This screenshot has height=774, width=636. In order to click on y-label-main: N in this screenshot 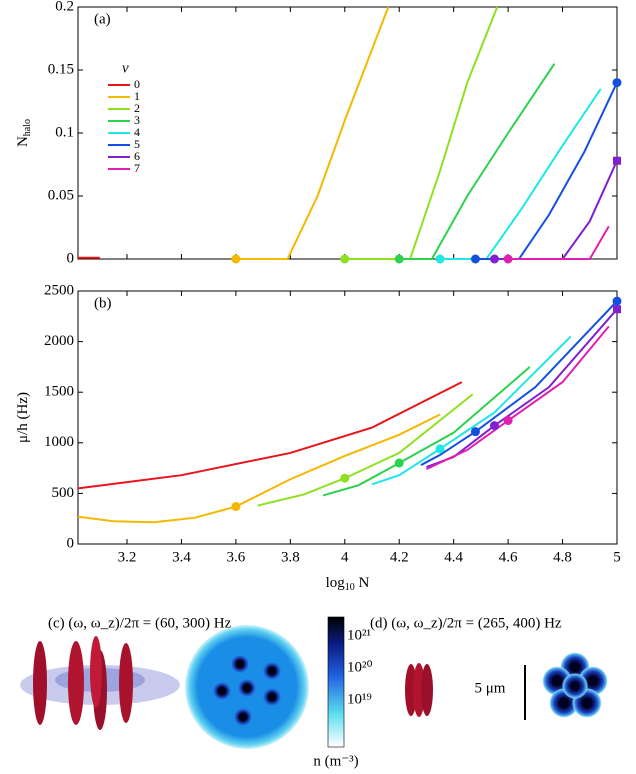, I will do `click(23, 141)`.